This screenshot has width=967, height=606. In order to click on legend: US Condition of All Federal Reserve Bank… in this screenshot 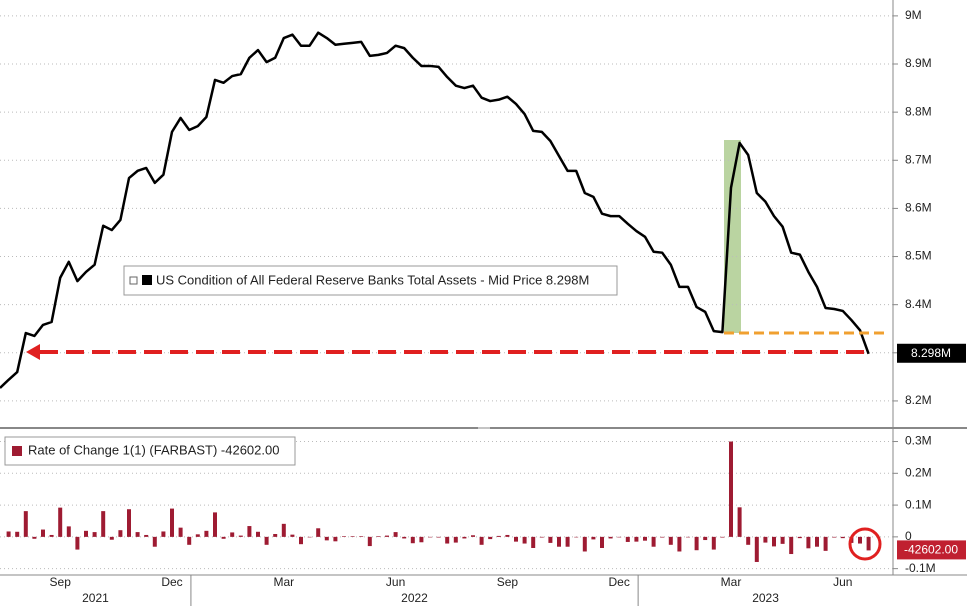, I will do `click(370, 280)`.